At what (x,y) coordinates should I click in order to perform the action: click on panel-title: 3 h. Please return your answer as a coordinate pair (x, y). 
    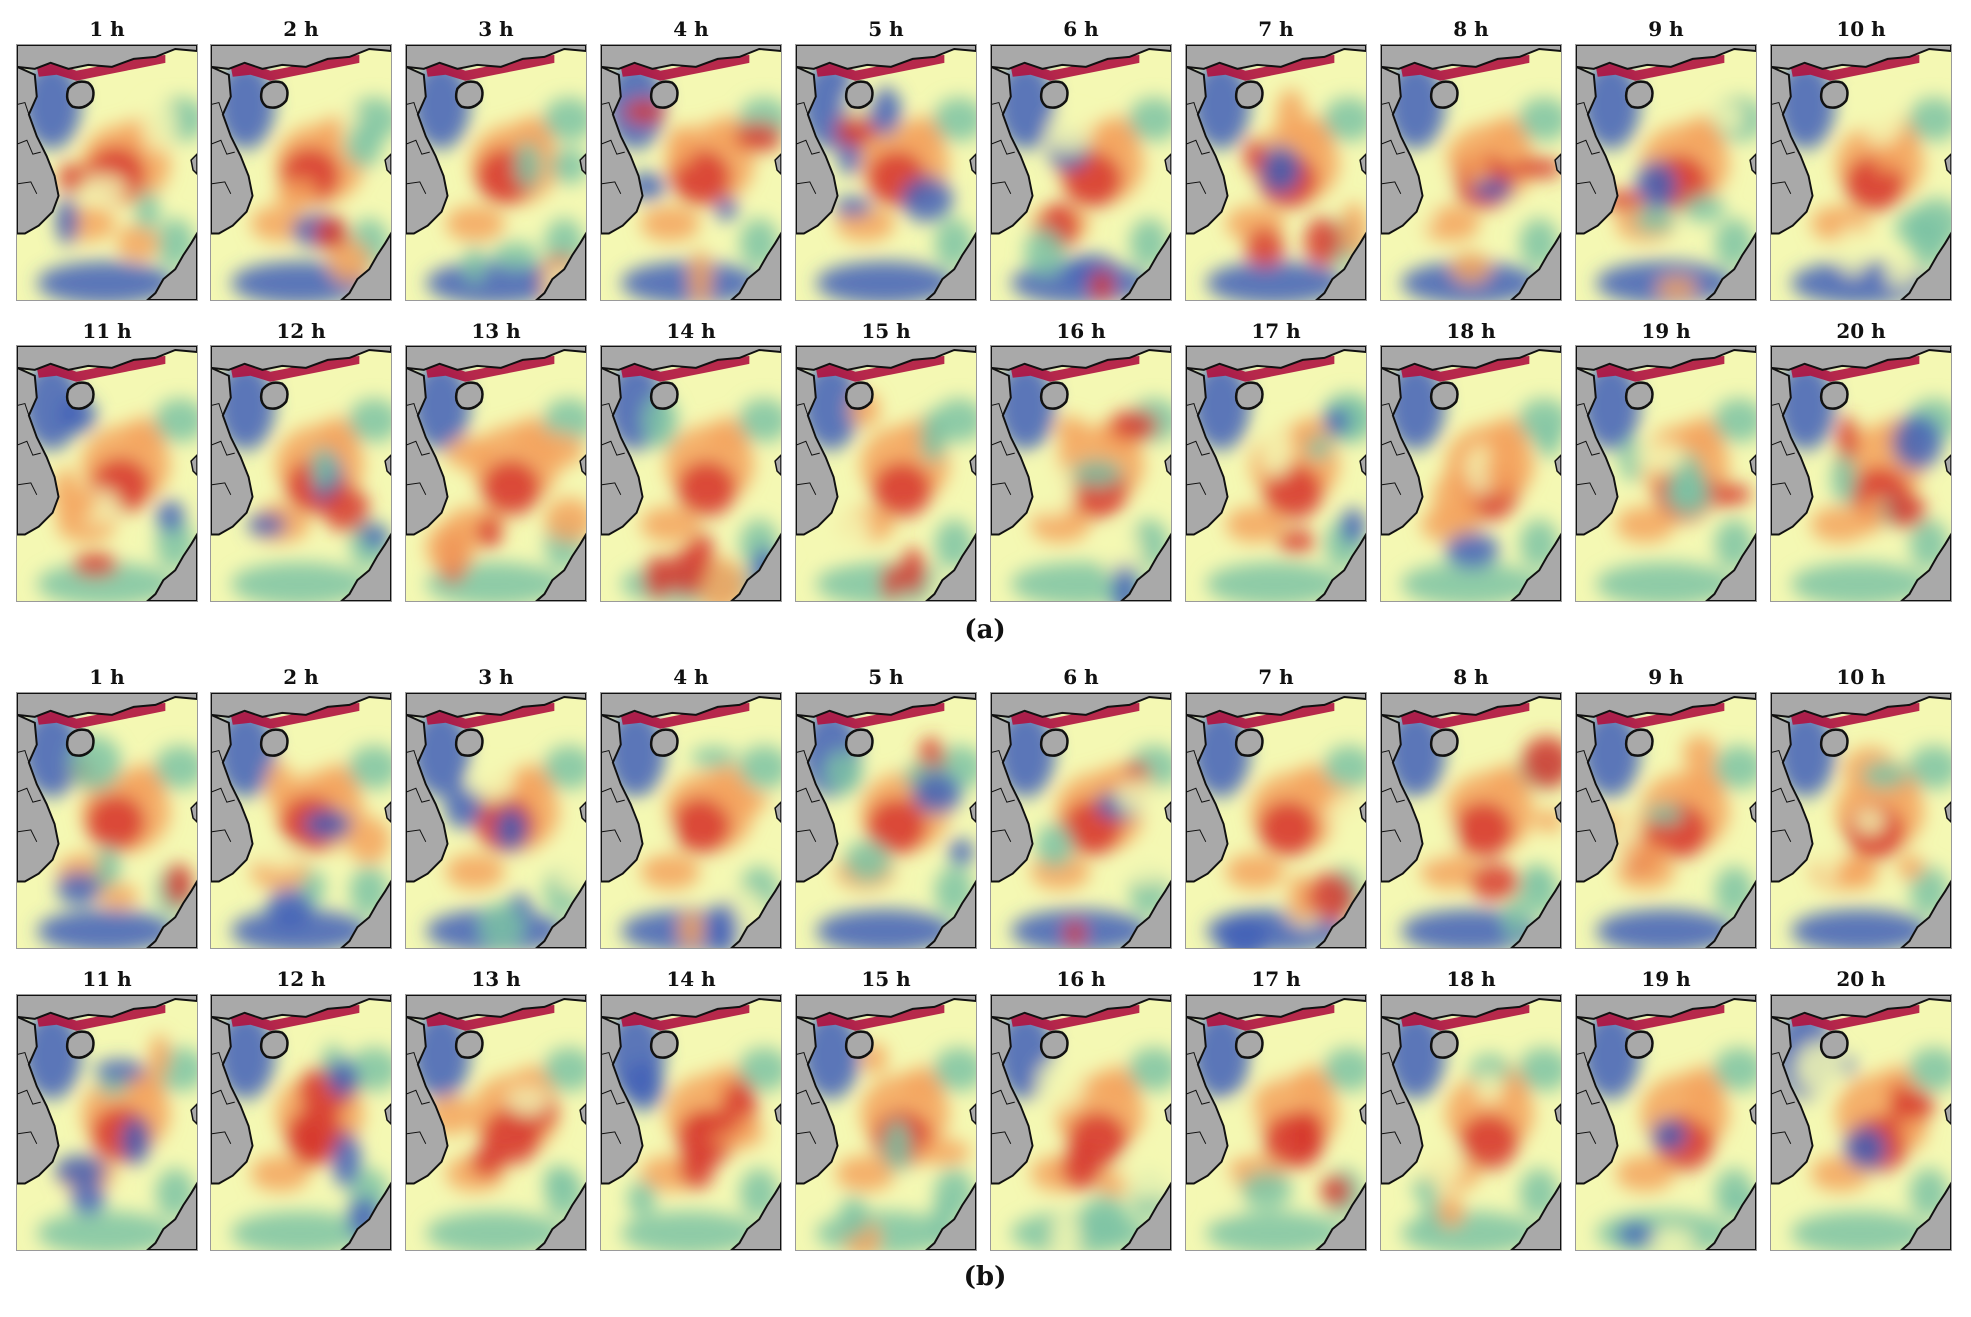
    Looking at the image, I should click on (496, 677).